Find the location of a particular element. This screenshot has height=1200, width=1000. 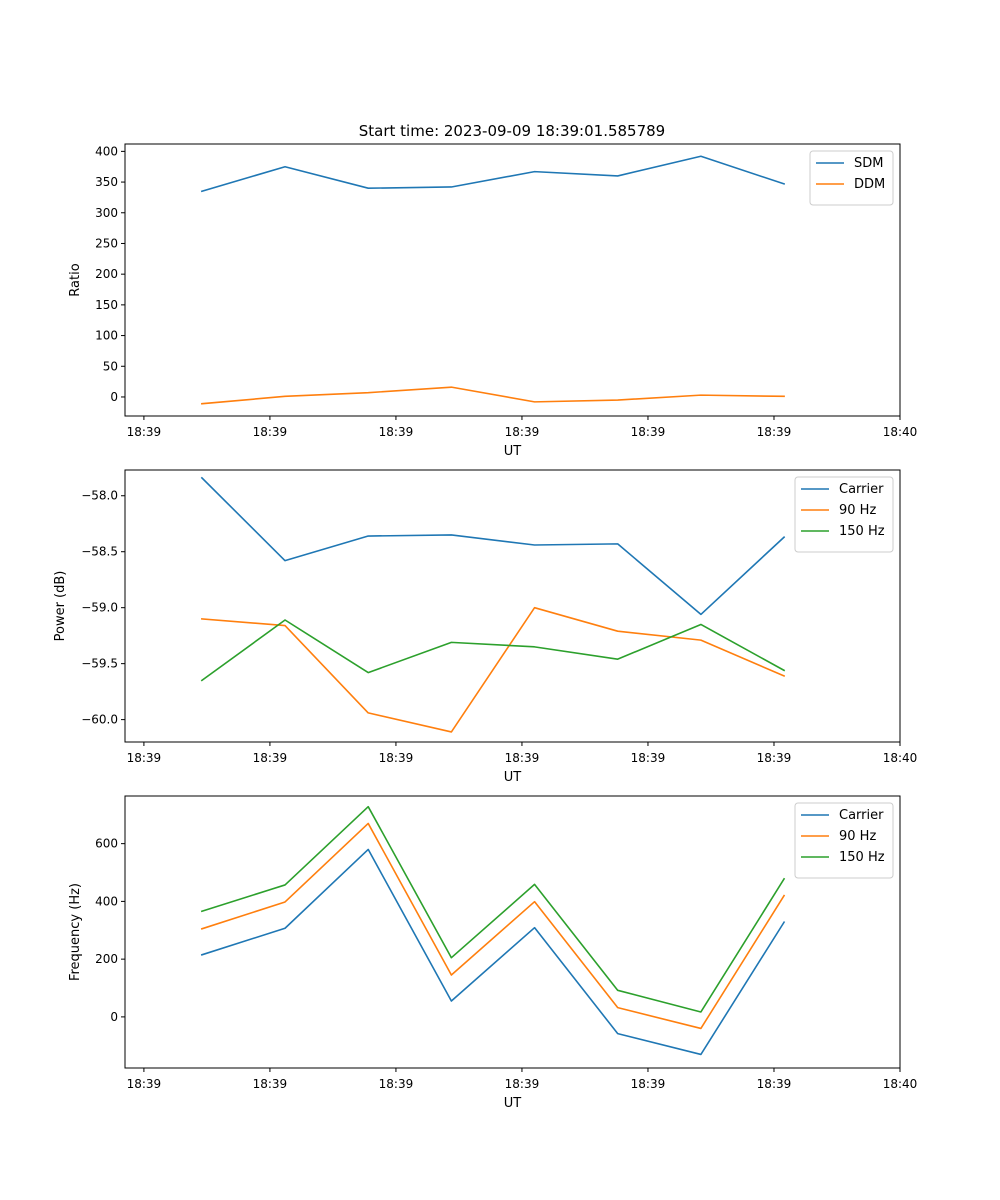

y-tick-label: 100 is located at coordinates (106, 336).